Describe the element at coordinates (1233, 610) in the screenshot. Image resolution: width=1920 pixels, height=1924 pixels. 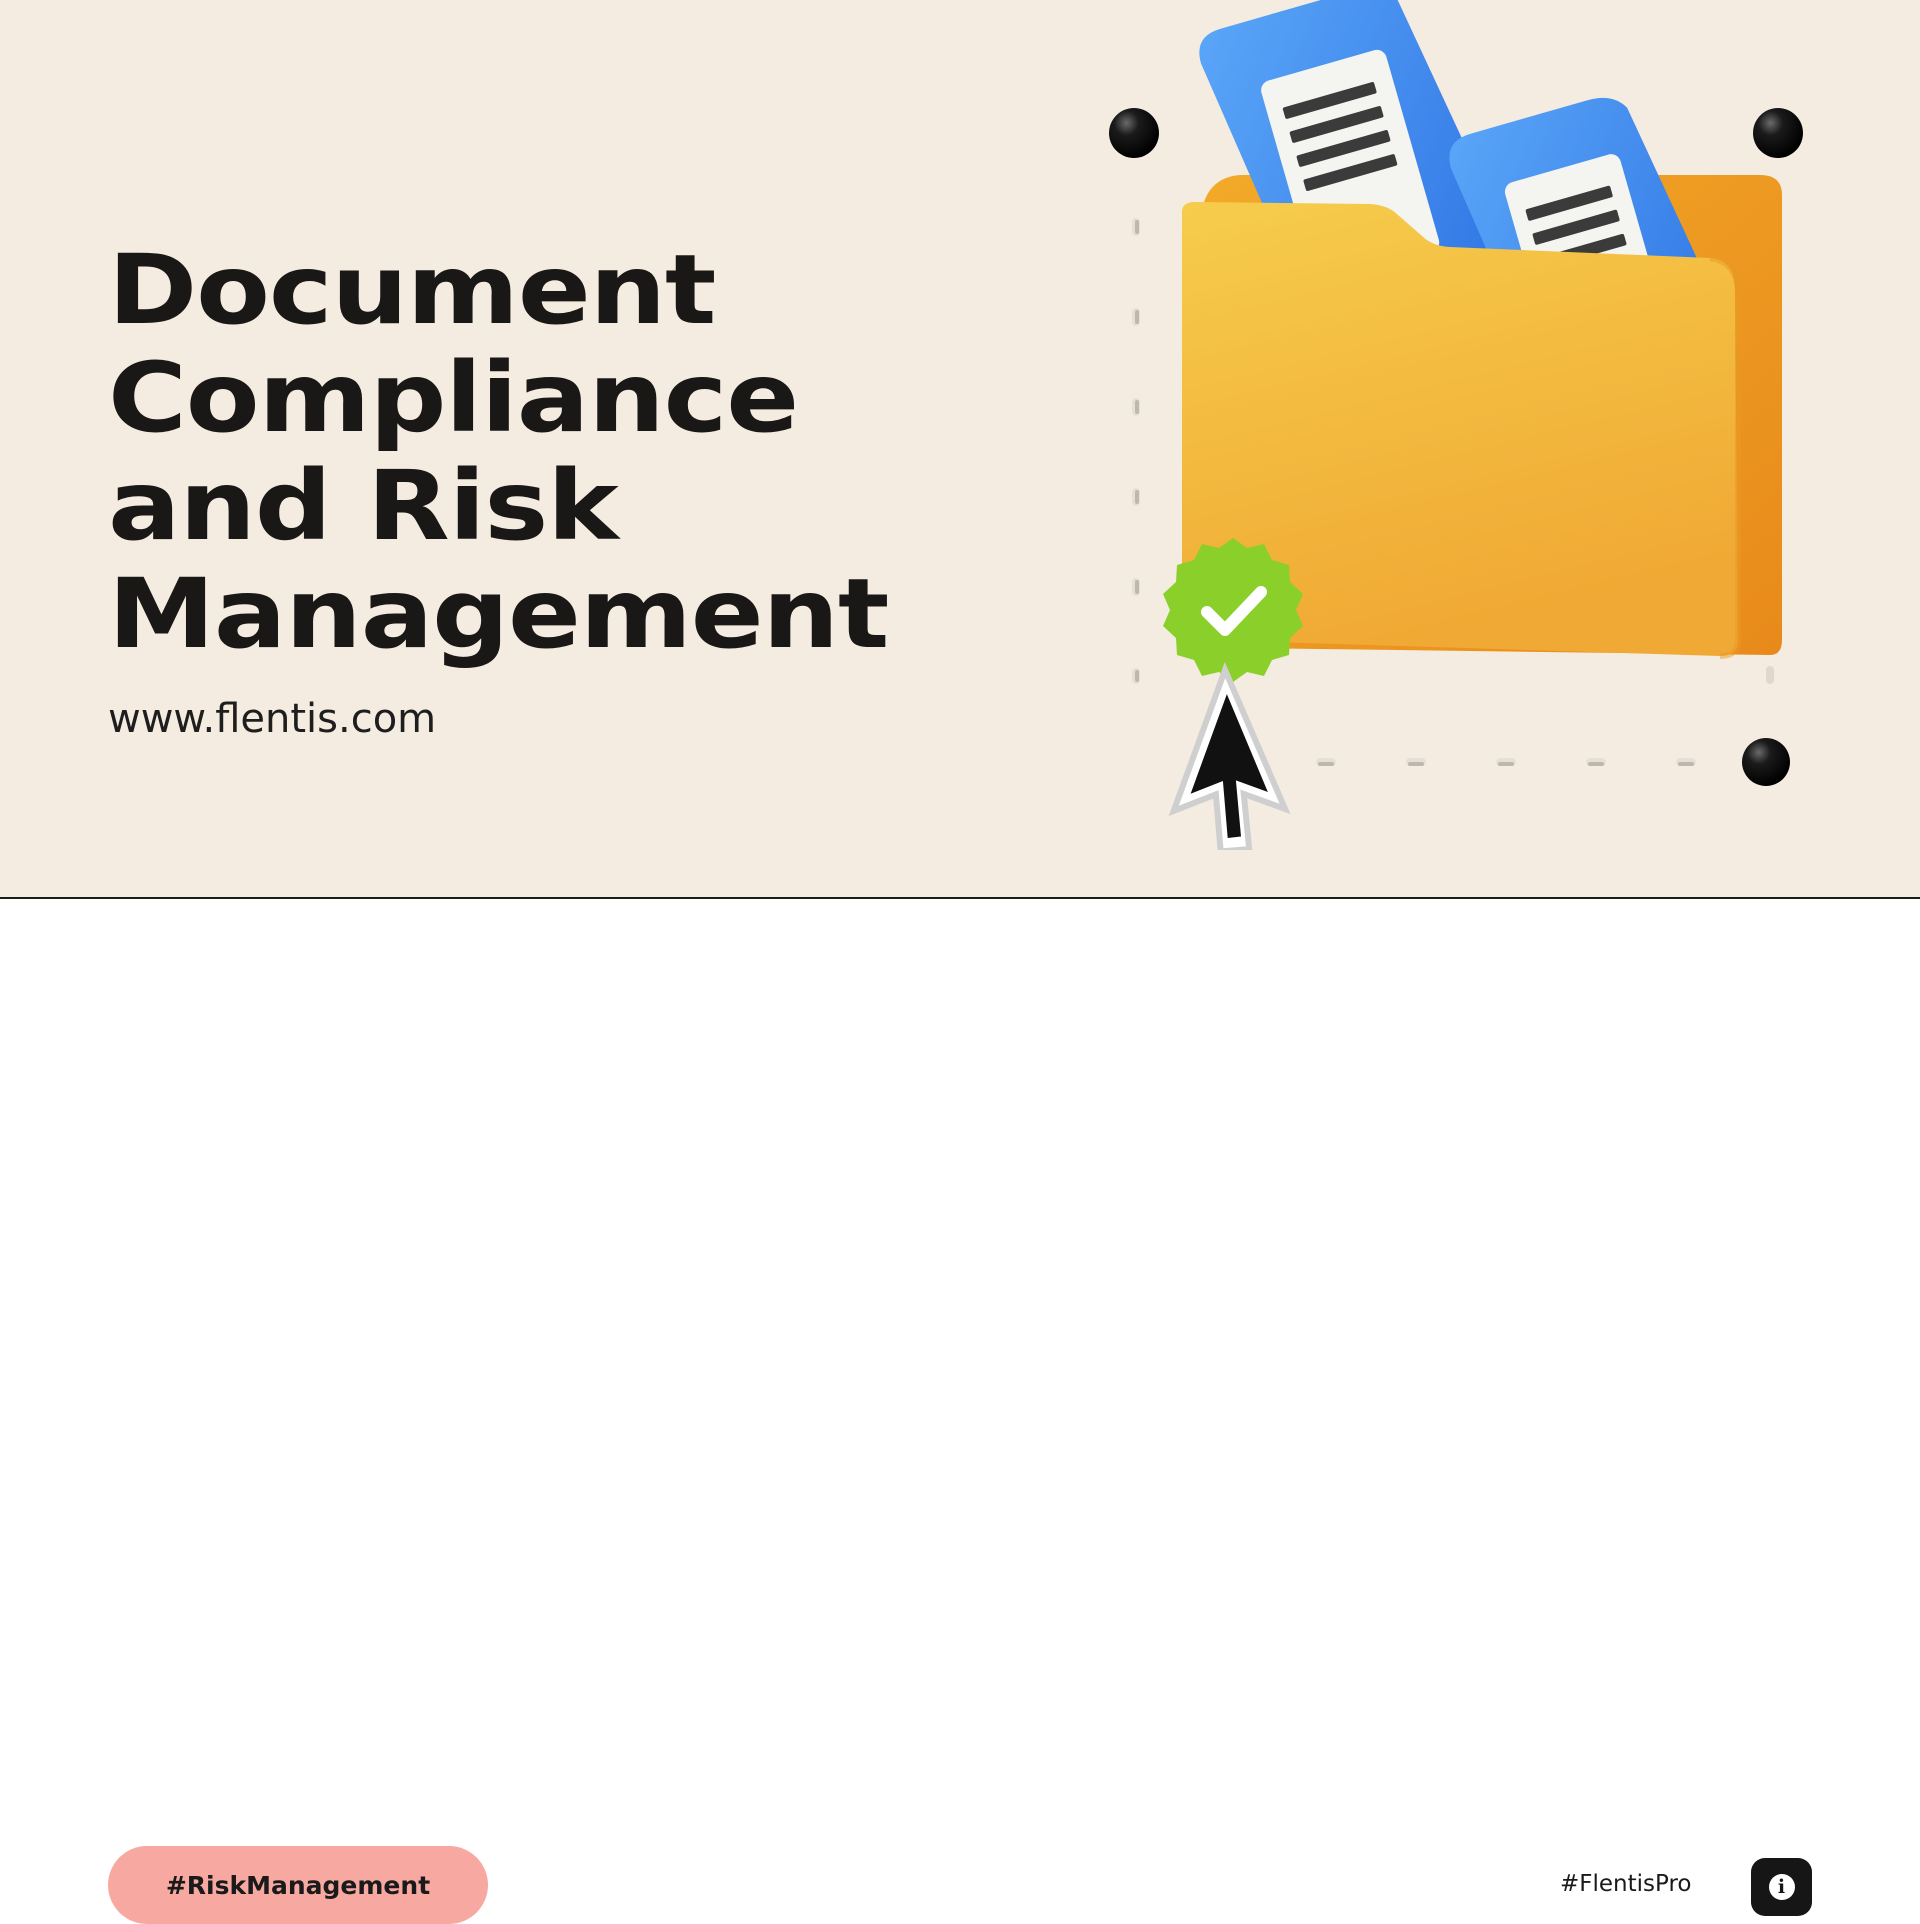
I see `checkmark-badge-icon` at that location.